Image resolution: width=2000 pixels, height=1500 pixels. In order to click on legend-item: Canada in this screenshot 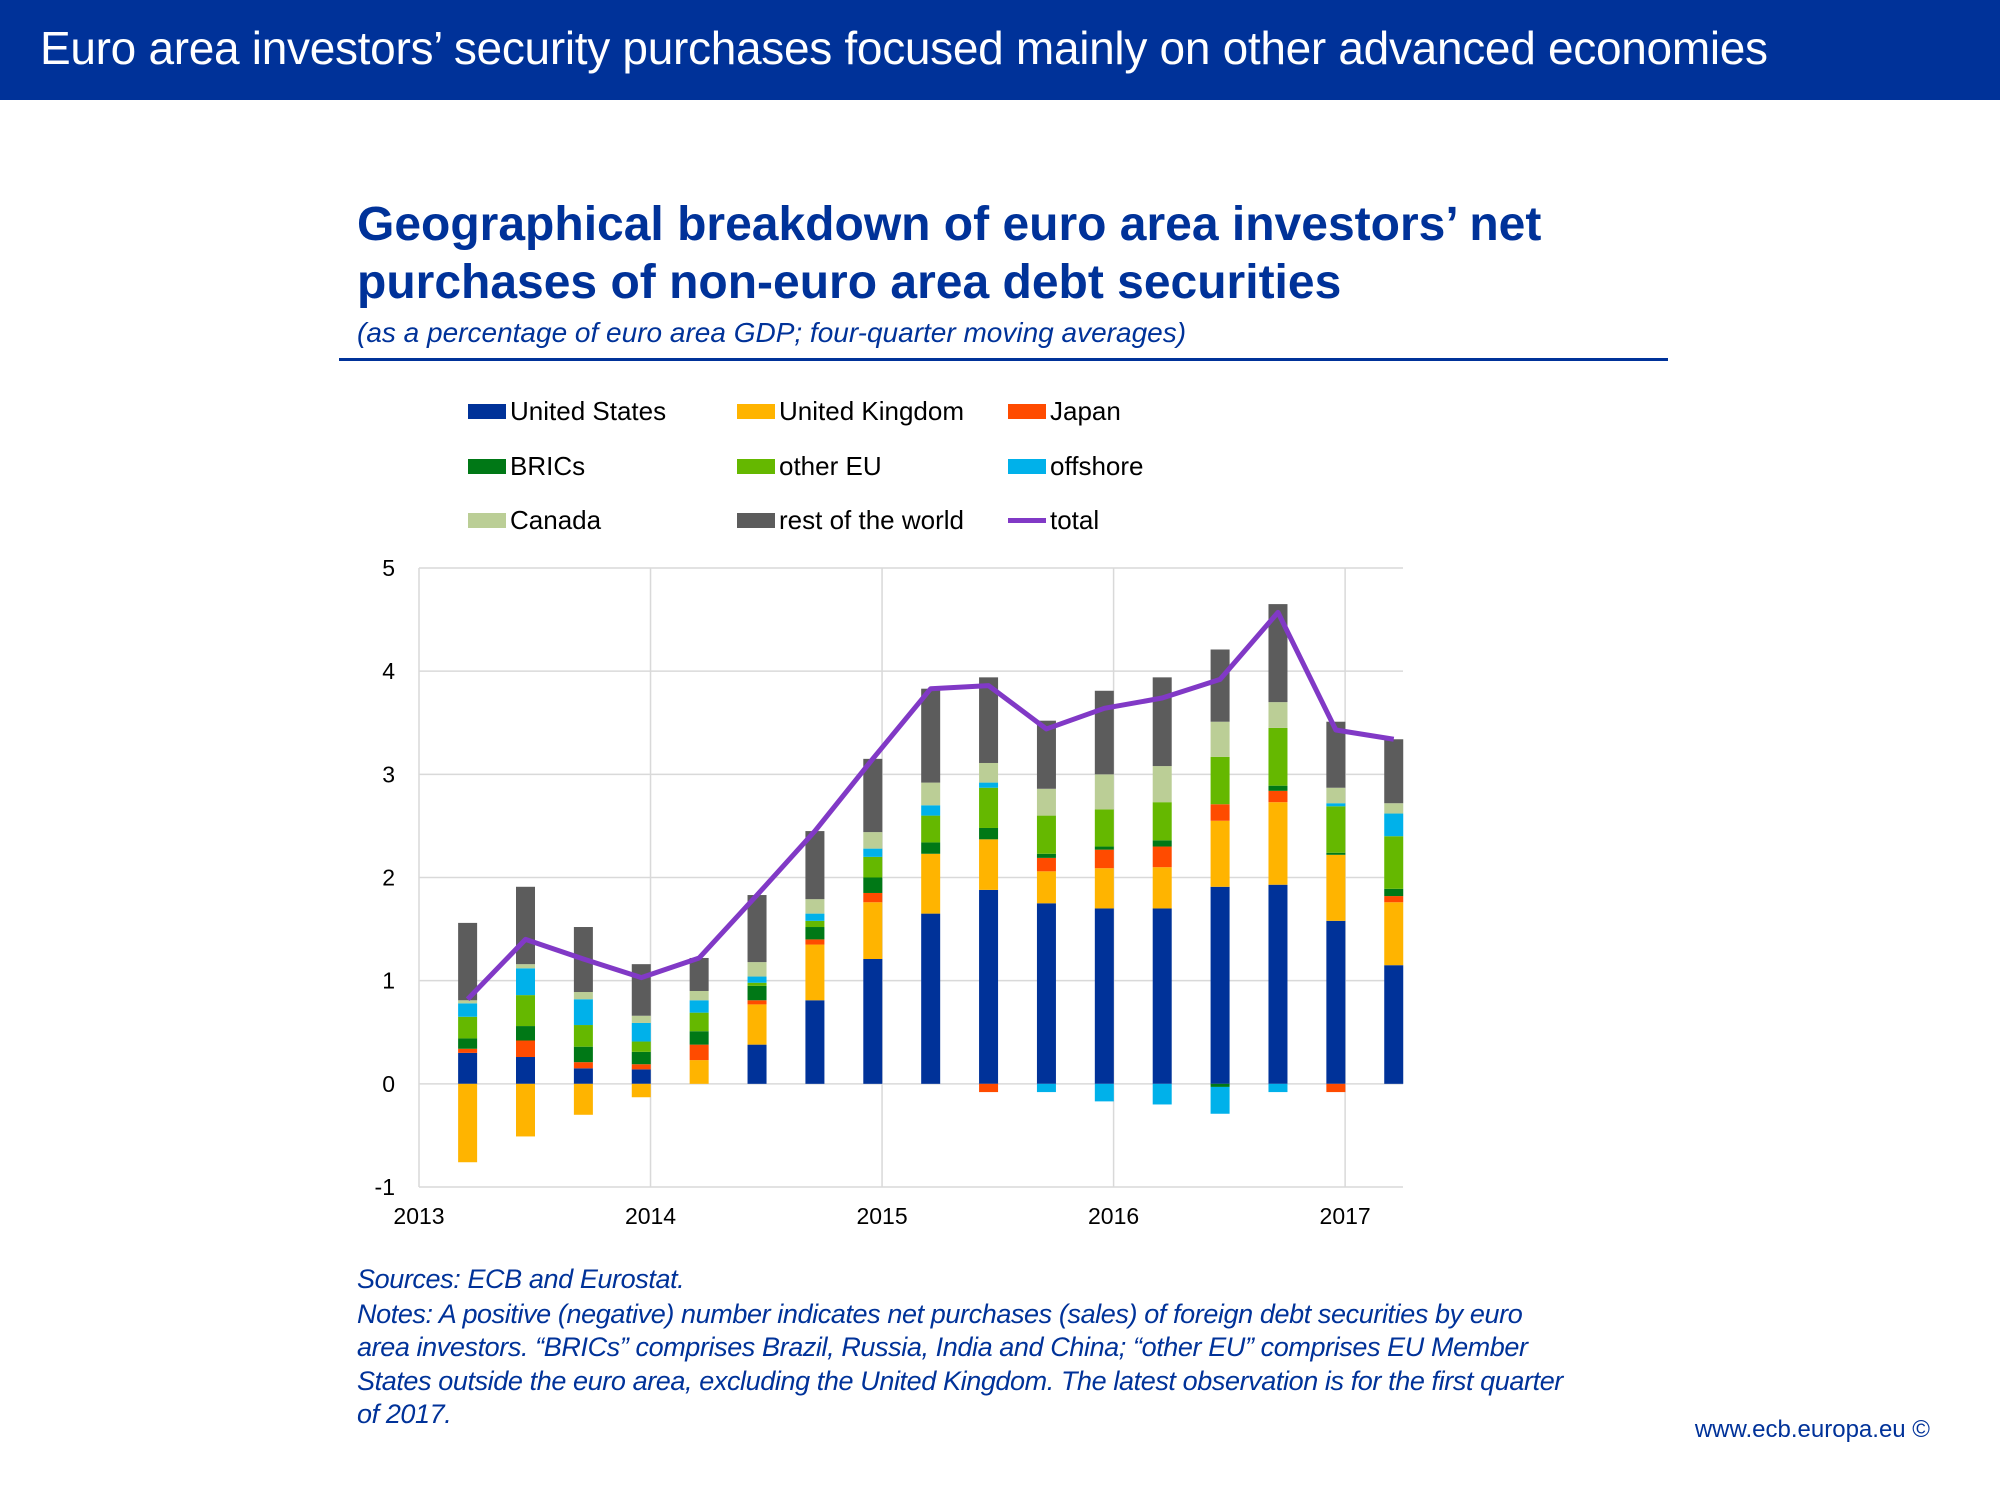, I will do `click(534, 520)`.